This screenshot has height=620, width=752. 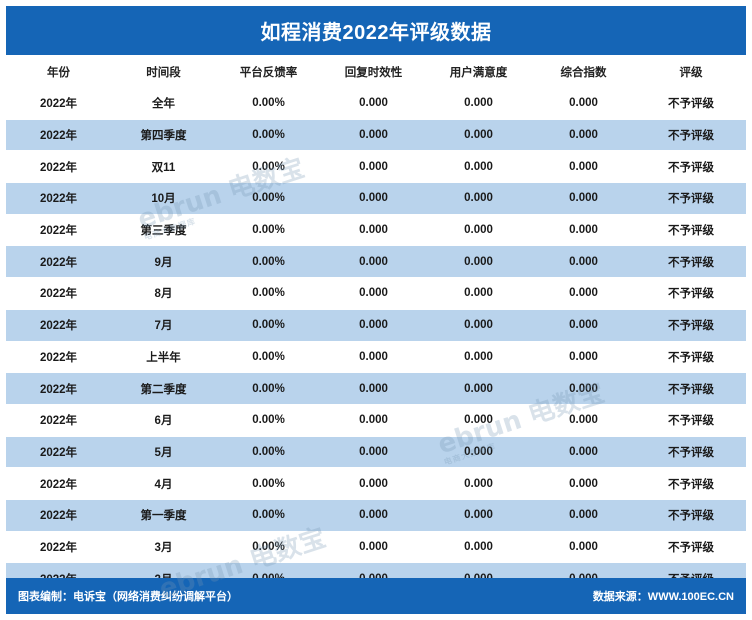 I want to click on table-row: 2022年 3月 0.00% 0.000 0.000 0.000 不予评级, so click(x=376, y=547).